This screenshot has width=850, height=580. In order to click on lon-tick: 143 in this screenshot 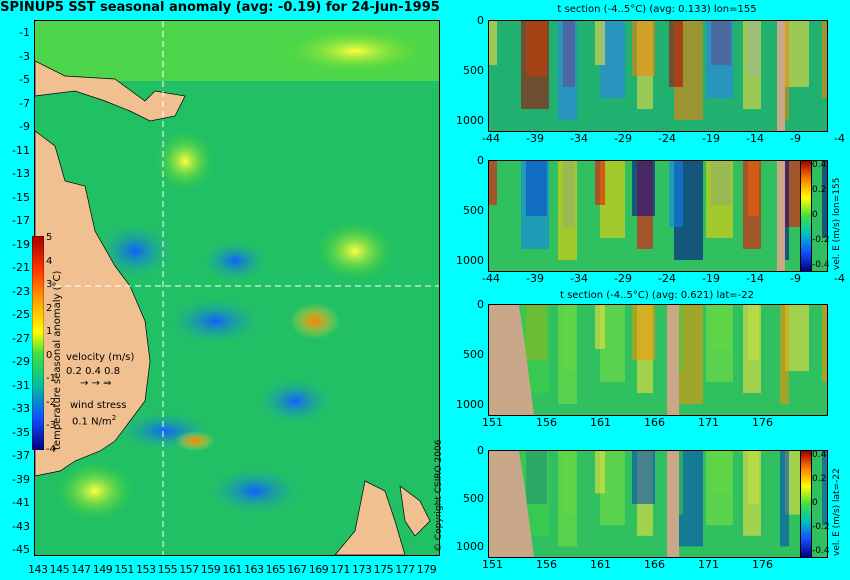, I will do `click(38, 569)`.